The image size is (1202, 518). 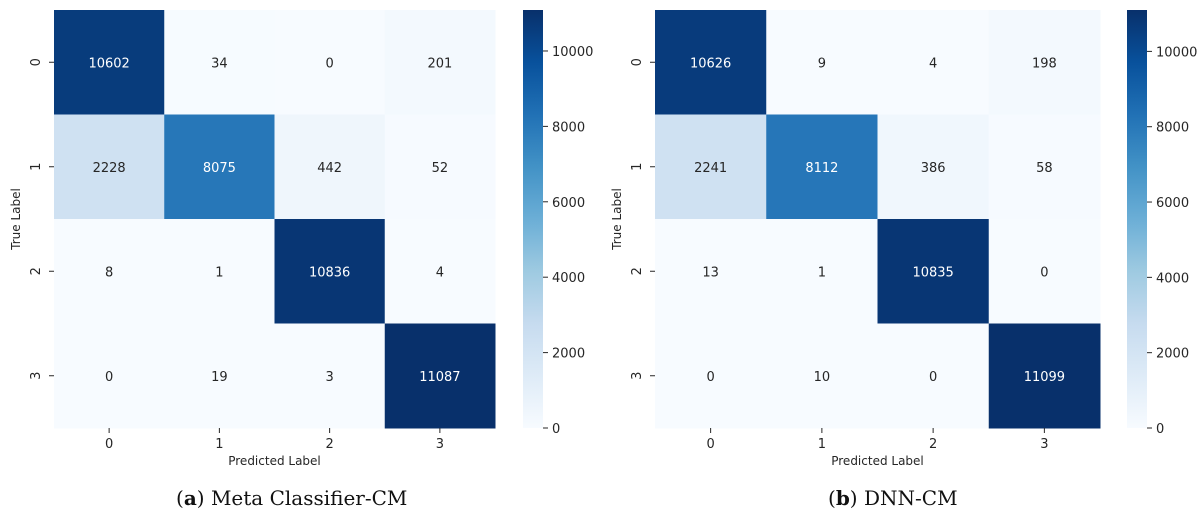 What do you see at coordinates (190, 498) in the screenshot?
I see `caption-a-letter: a` at bounding box center [190, 498].